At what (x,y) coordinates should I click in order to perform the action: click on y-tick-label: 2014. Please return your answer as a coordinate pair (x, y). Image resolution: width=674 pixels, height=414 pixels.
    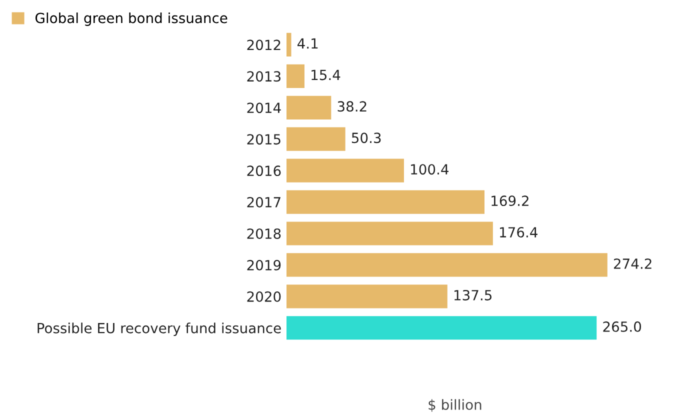
    Looking at the image, I should click on (264, 108).